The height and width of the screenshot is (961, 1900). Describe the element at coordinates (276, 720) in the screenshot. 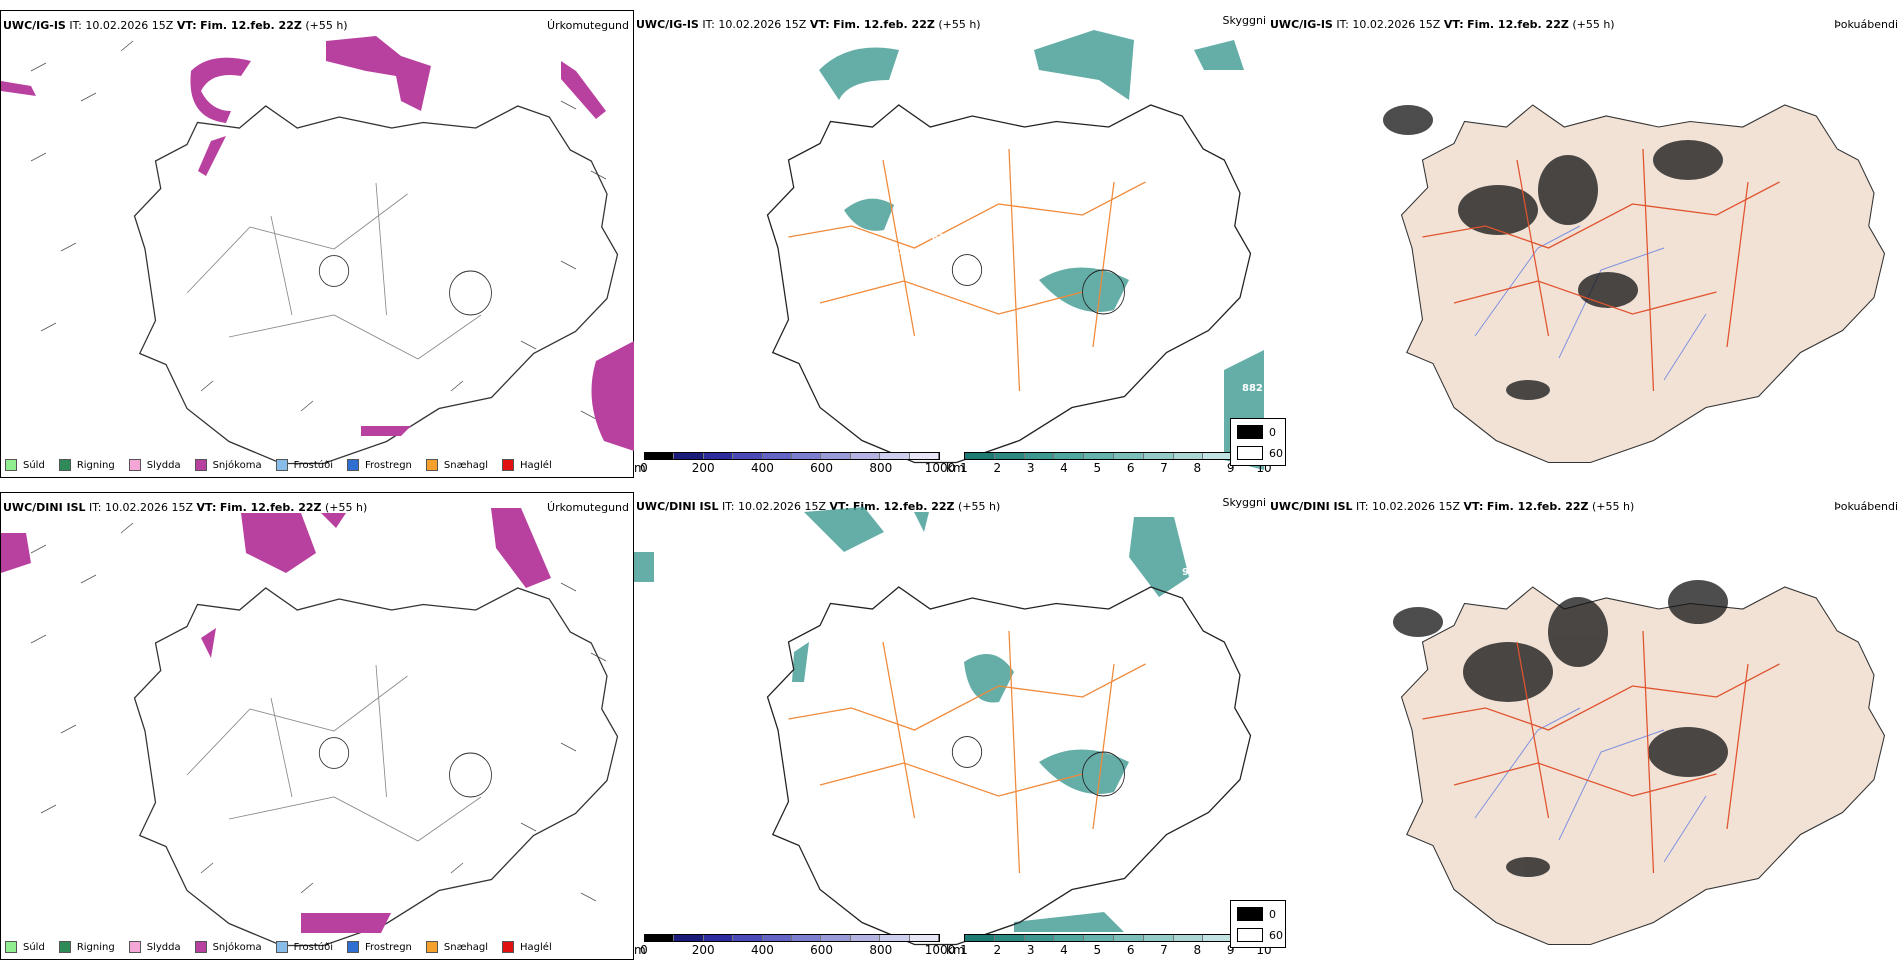

I see `snow-areas` at that location.